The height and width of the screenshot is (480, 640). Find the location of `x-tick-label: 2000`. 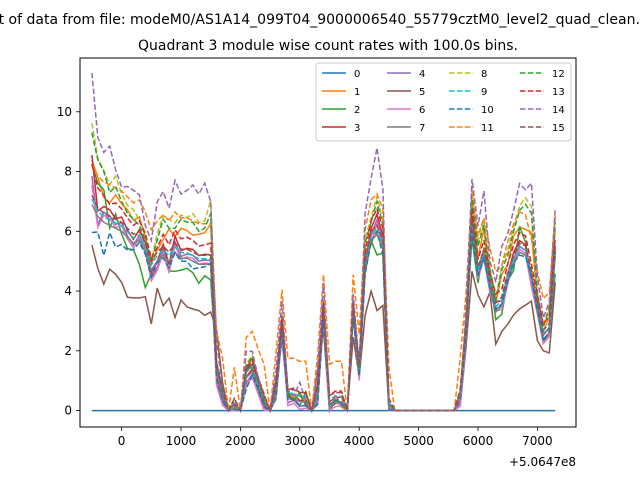

x-tick-label: 2000 is located at coordinates (240, 441).